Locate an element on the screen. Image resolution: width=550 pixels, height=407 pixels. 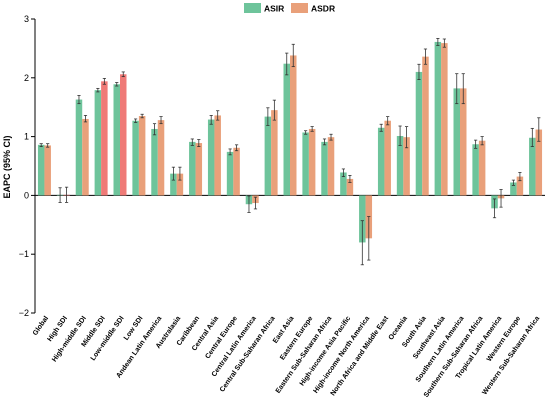
y-tick-label: 0 is located at coordinates (26, 195).